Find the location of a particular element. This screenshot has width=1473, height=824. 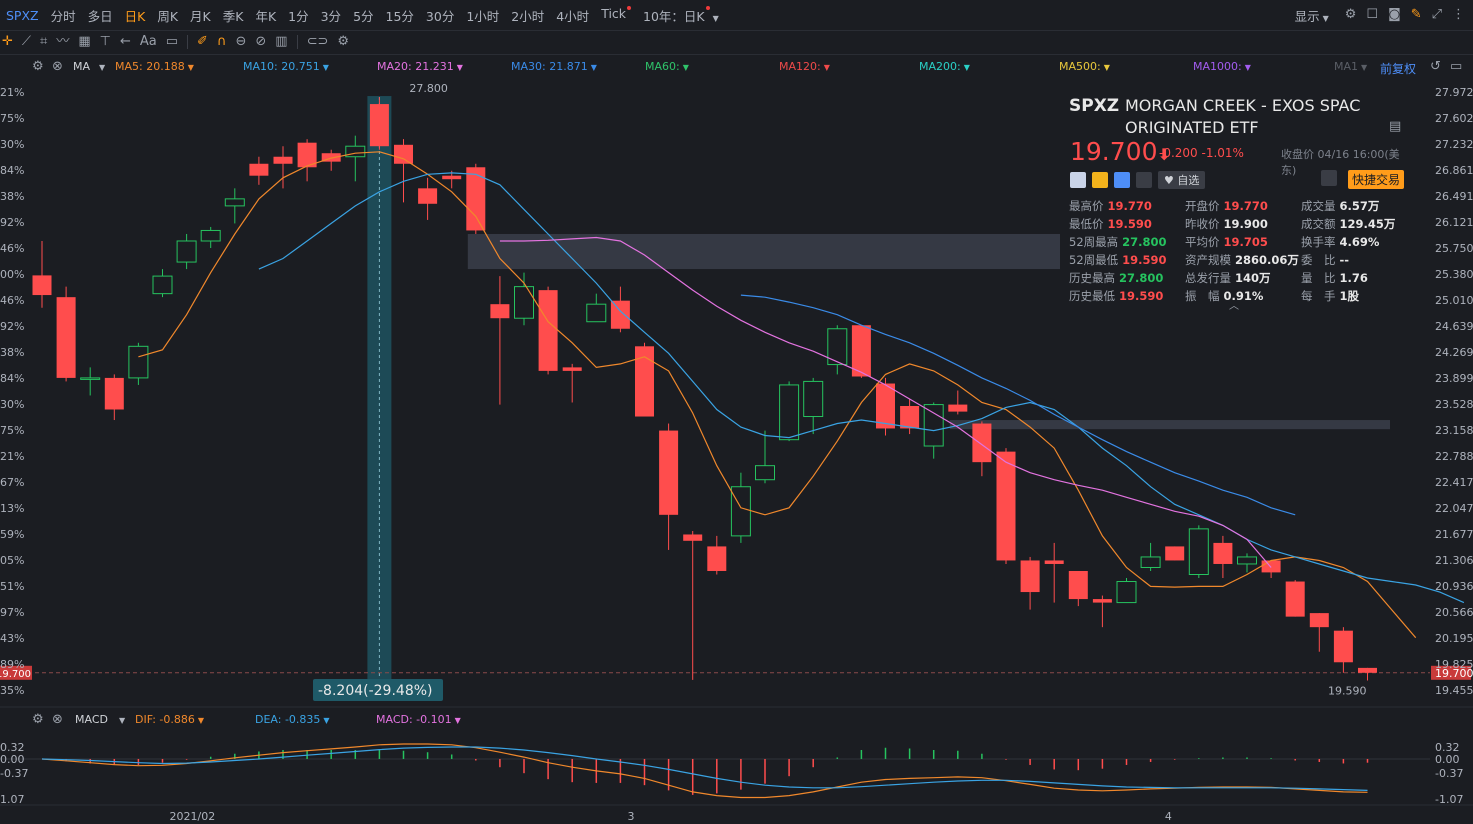

period-tab: 分时 is located at coordinates (63, 16).